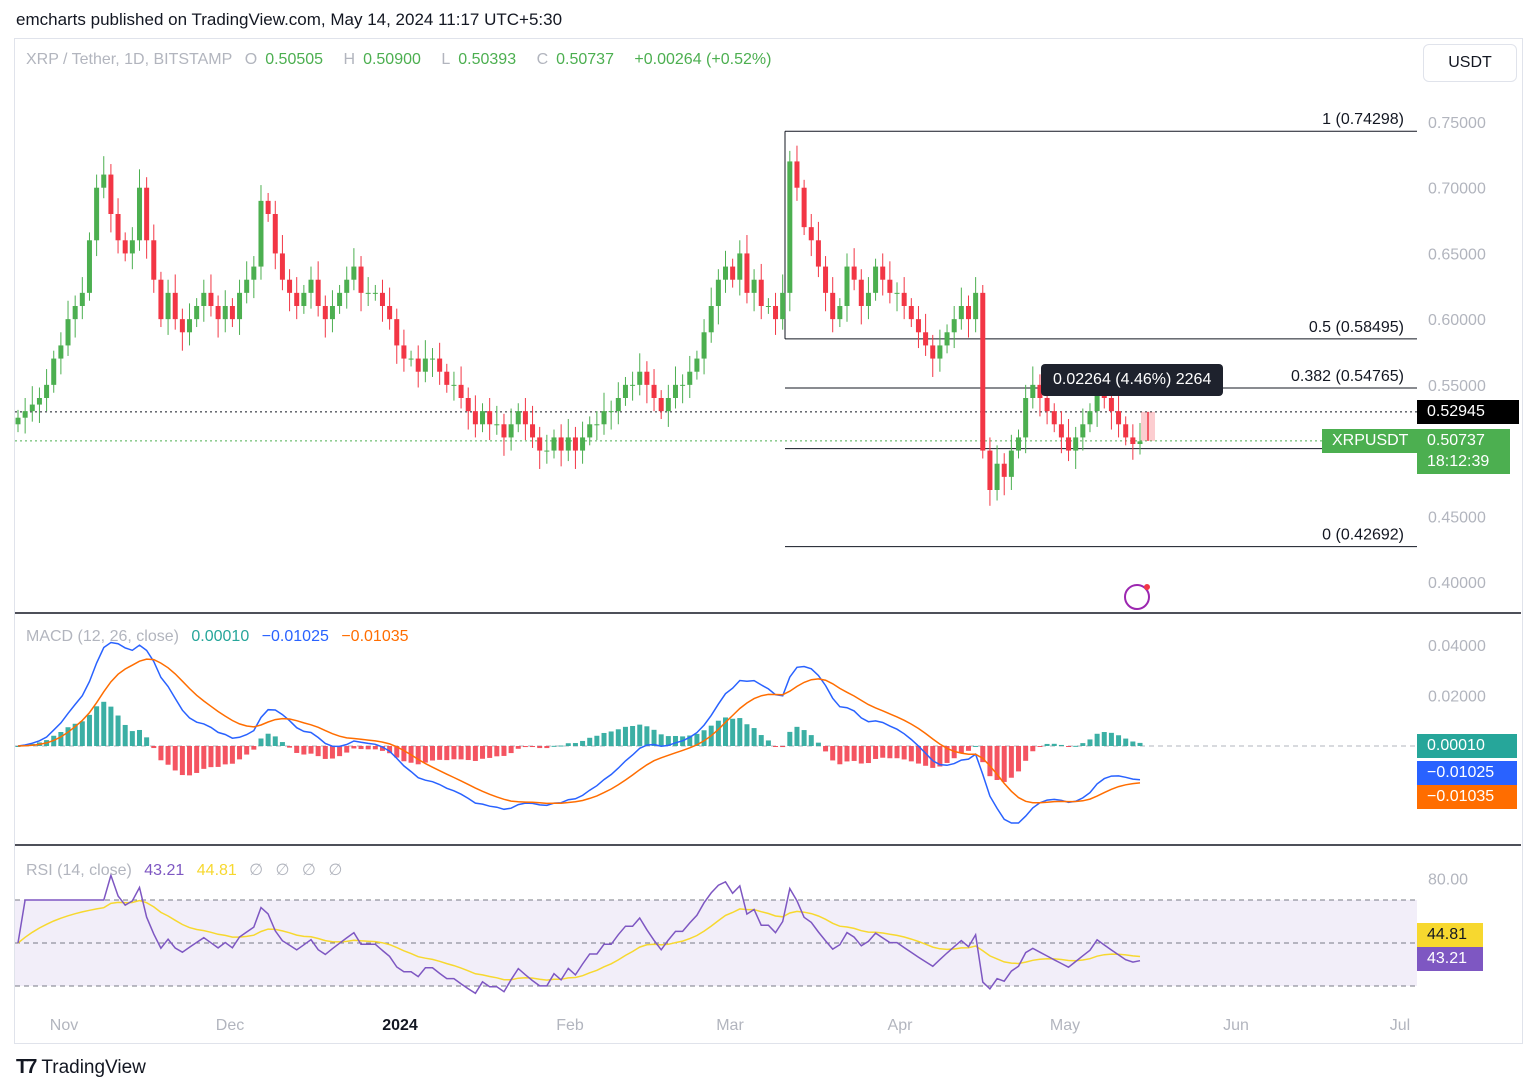 The height and width of the screenshot is (1092, 1536). I want to click on y-tick-label: 0.65000, so click(1457, 254).